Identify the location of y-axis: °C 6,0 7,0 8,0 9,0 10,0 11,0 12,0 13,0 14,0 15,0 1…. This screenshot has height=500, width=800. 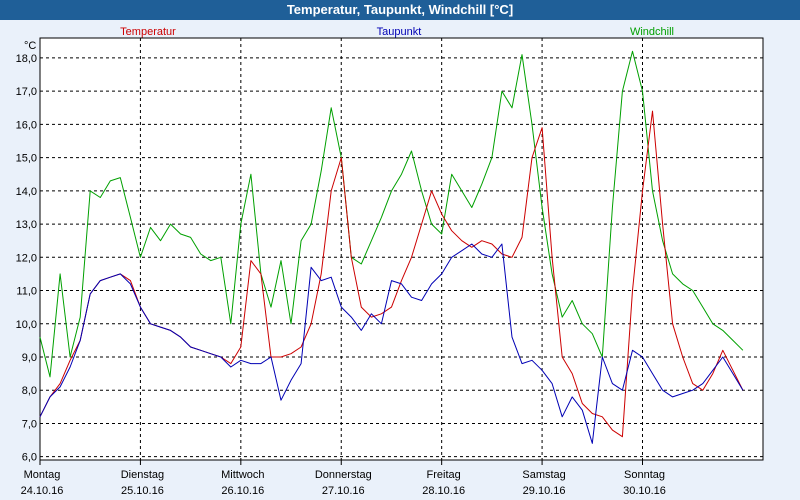
(26, 252).